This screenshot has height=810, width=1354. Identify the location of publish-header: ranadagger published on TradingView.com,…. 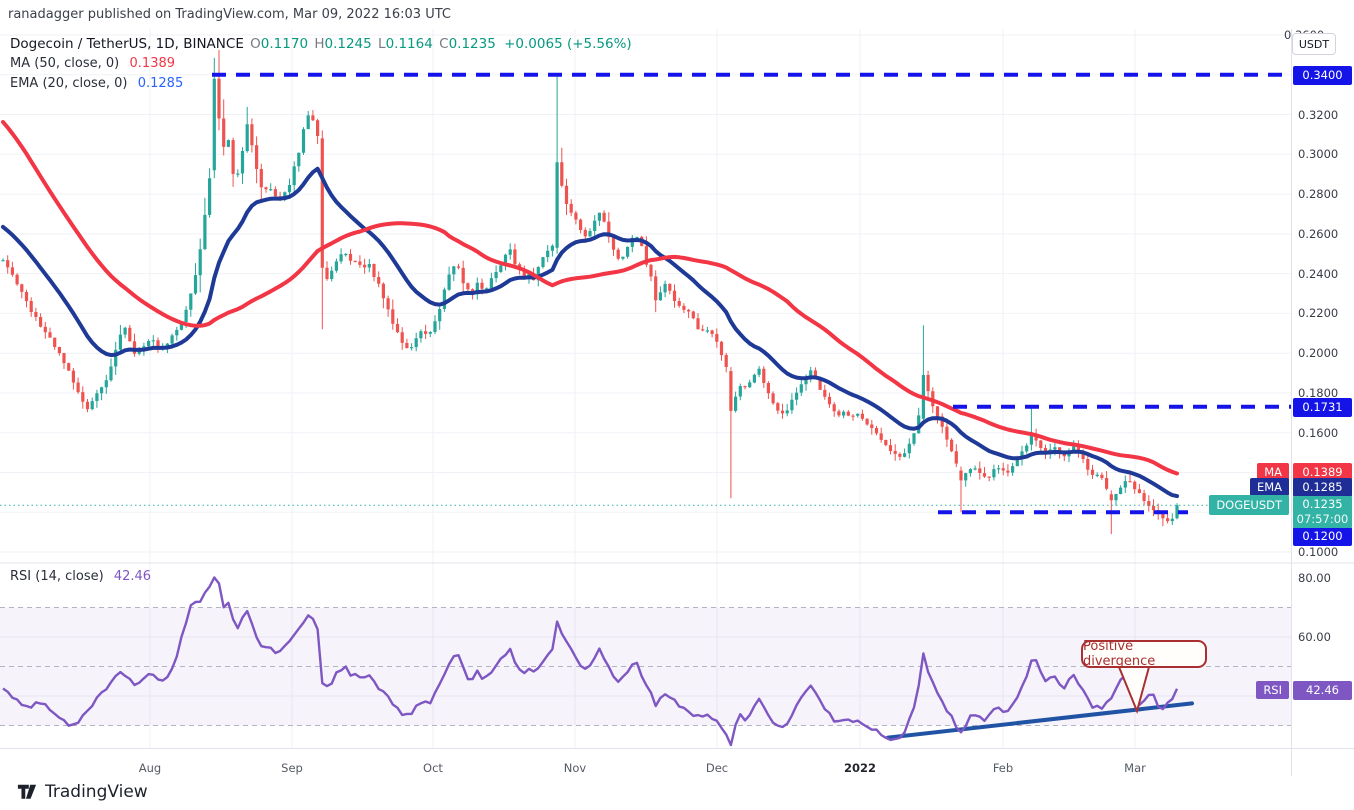
(229, 14).